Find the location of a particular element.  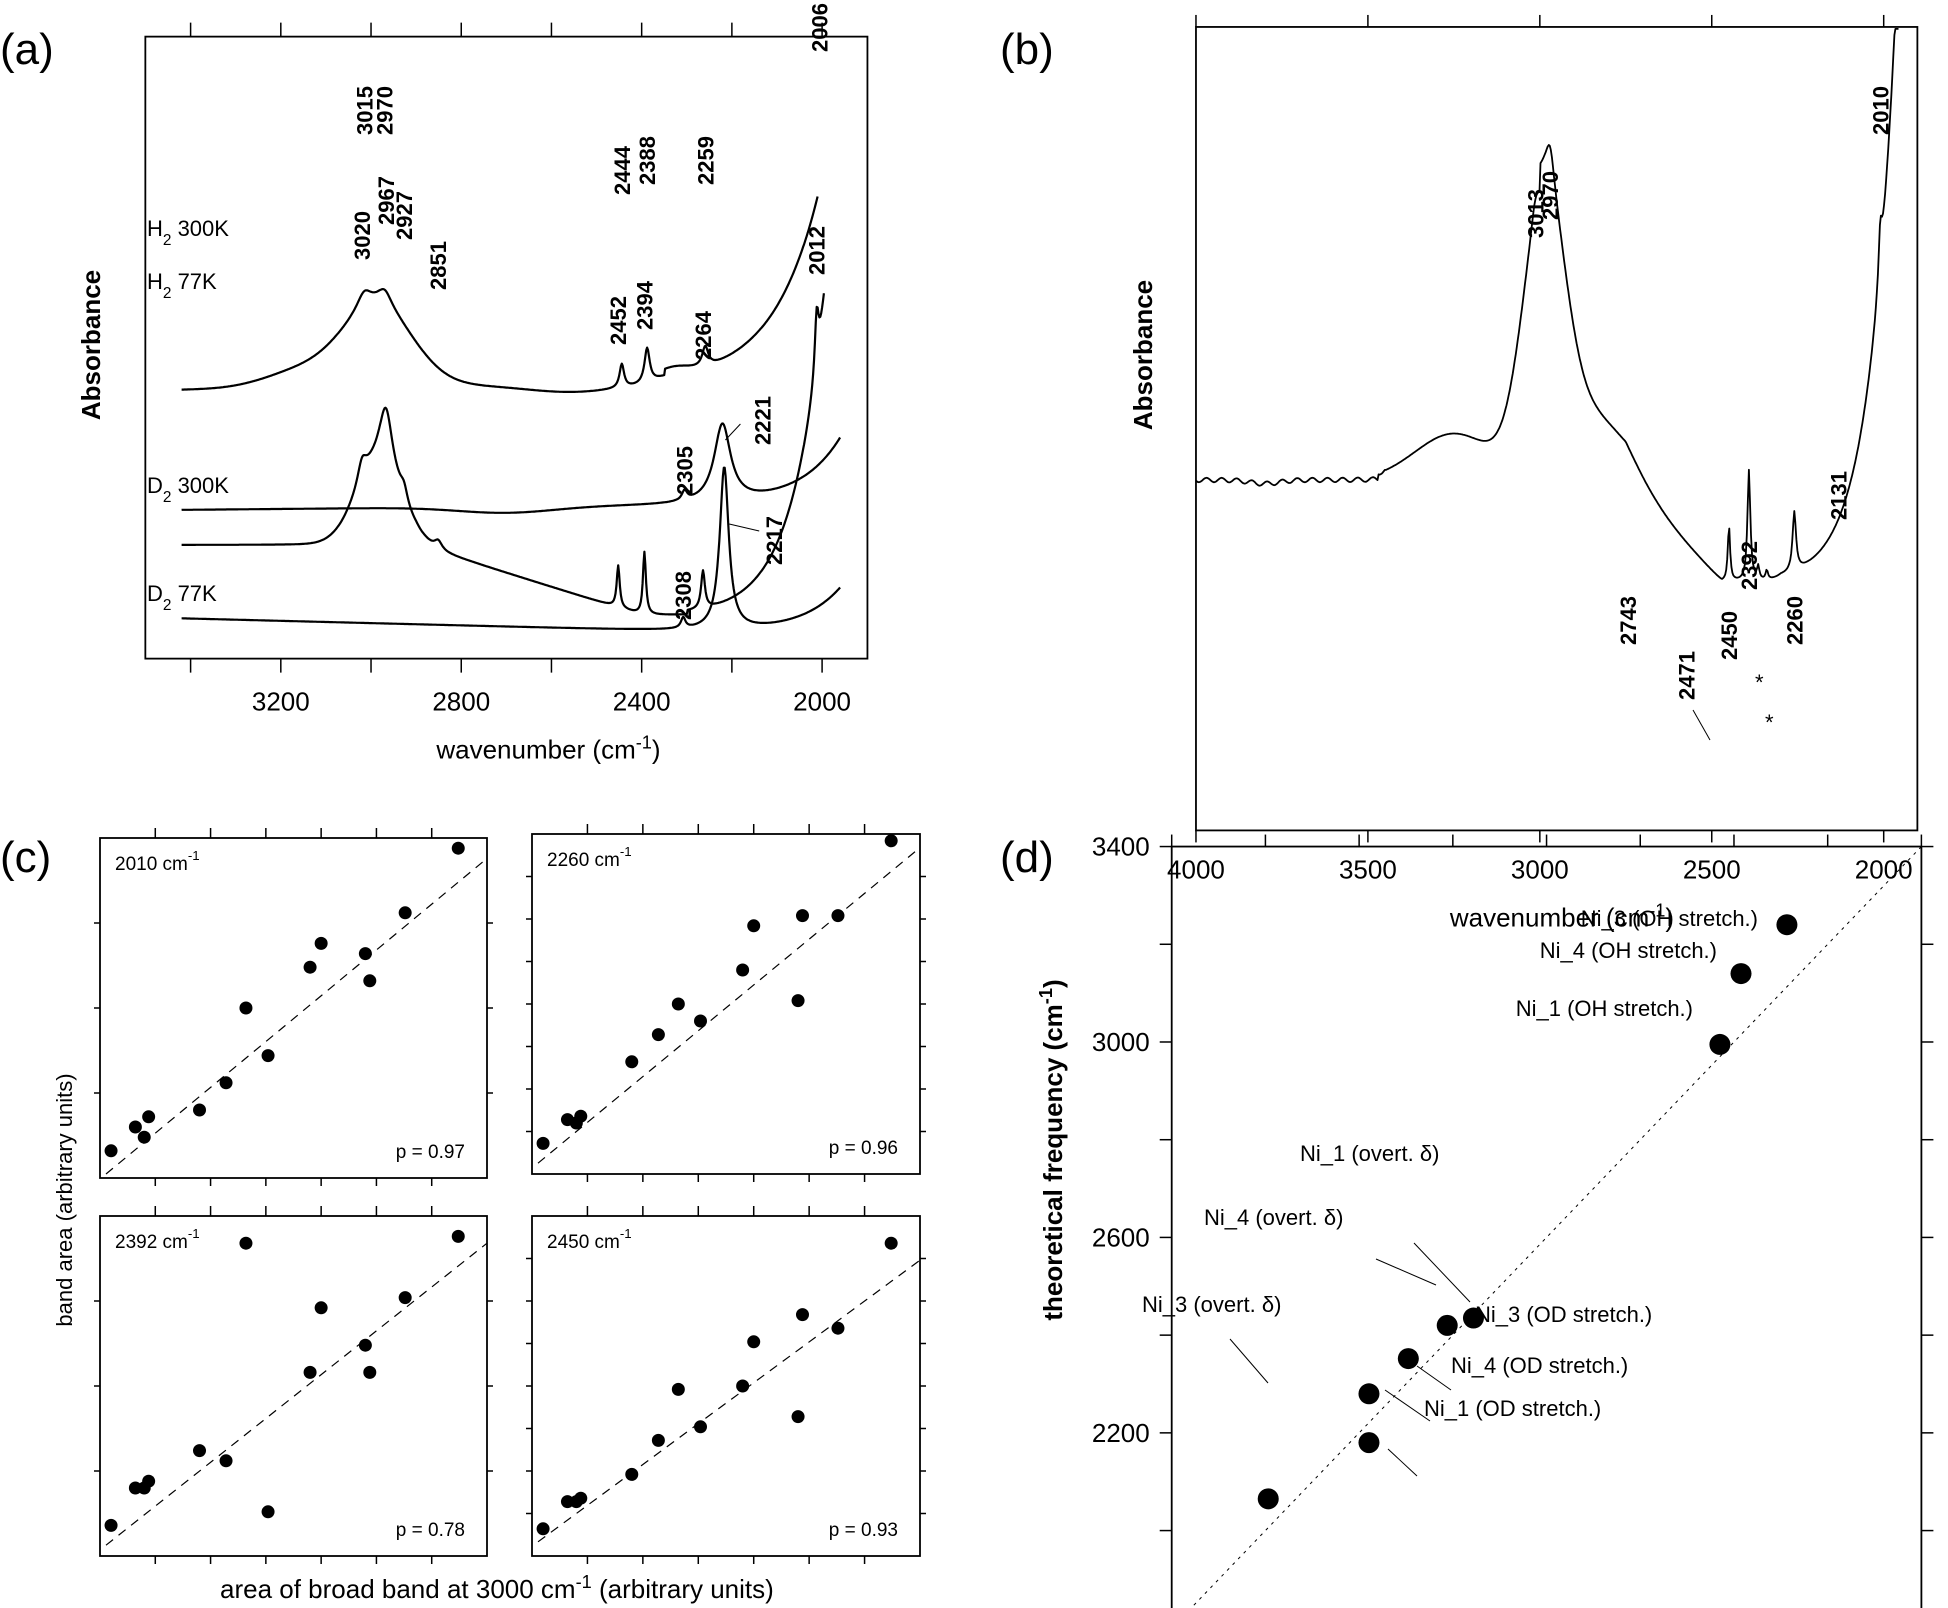

panel-a-peak-label: 2264 is located at coordinates (703, 335).